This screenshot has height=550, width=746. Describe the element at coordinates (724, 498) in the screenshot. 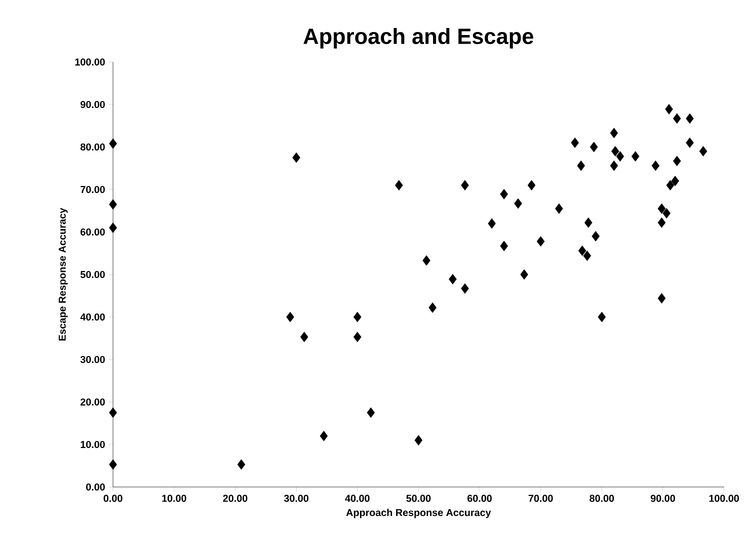

I see `x-tick-label: 100.00` at that location.